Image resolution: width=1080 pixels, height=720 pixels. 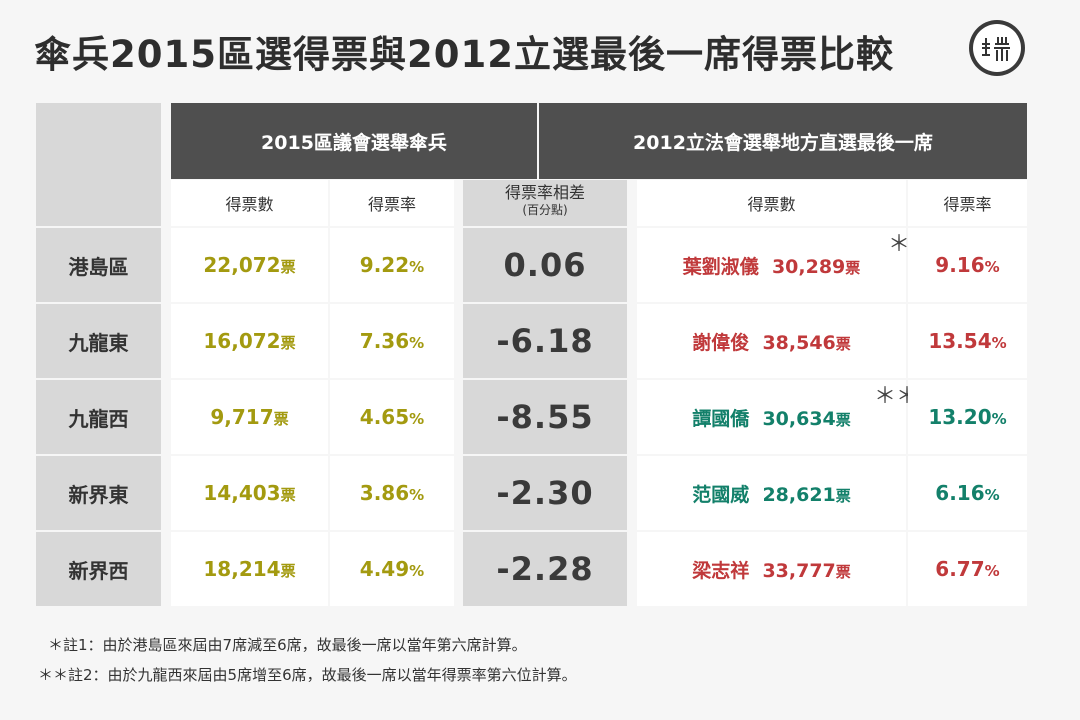 I want to click on row-rate-2015-cell: 4.49%, so click(x=392, y=569).